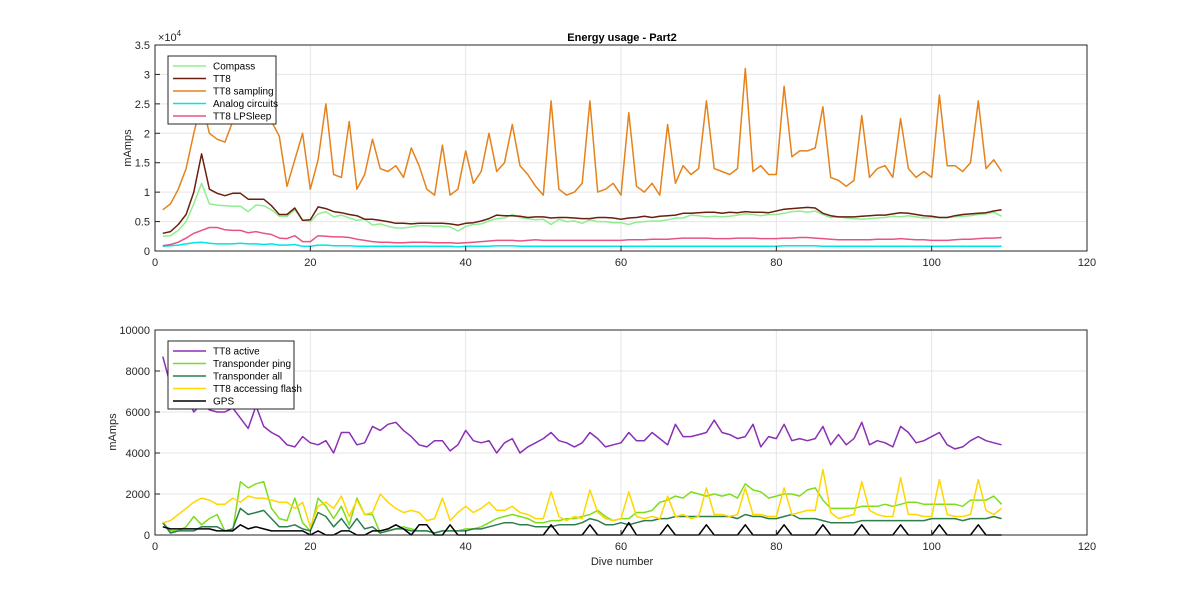 The width and height of the screenshot is (1200, 601). What do you see at coordinates (622, 562) in the screenshot?
I see `x-axis-label: Dive number` at bounding box center [622, 562].